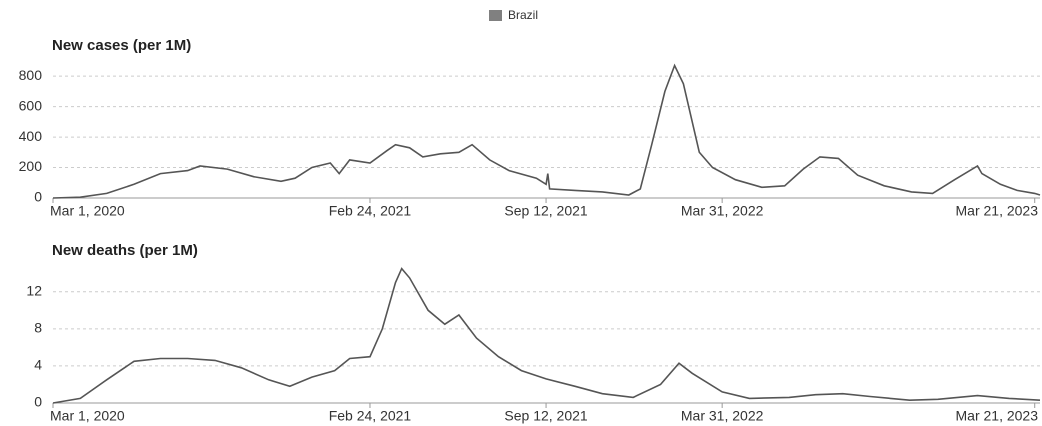  I want to click on y-tick-label: 12, so click(34, 291).